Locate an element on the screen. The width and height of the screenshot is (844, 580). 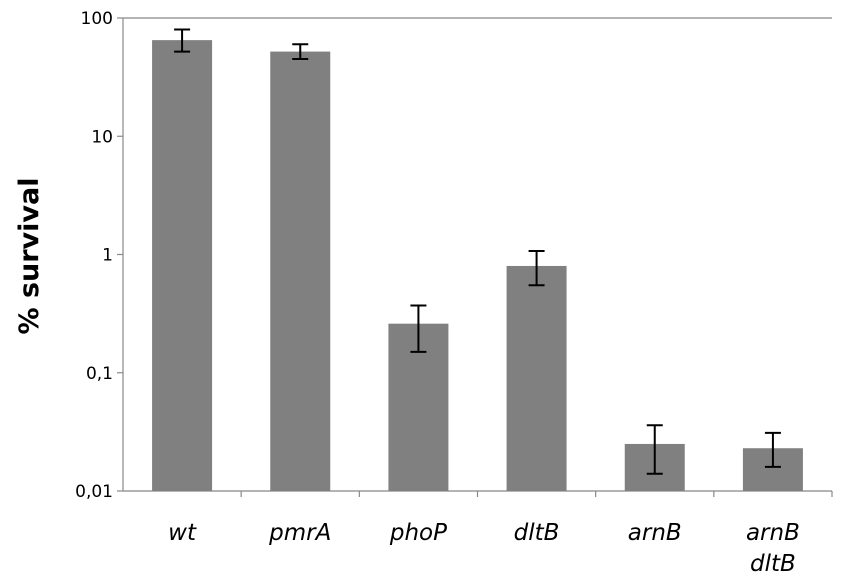
y-tick-label: 100 is located at coordinates (97, 19).